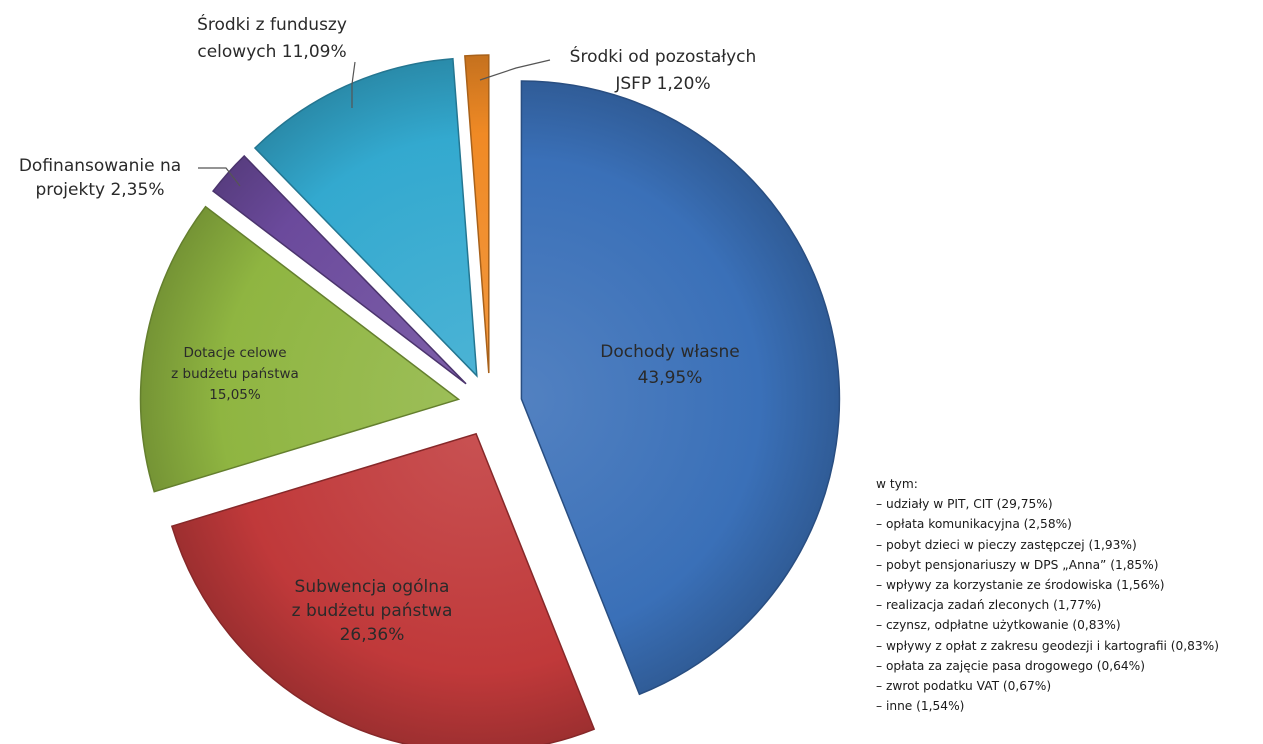 This screenshot has width=1263, height=744. I want to click on breakdown-item: – czynsz, odpłatne użytkowanie (0,83%), so click(998, 625).